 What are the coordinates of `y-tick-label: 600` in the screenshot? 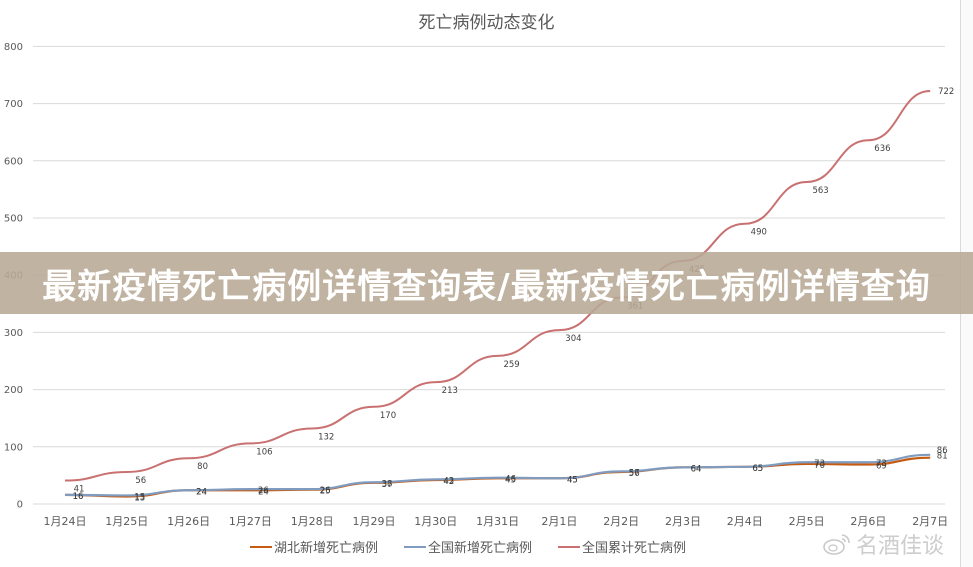 It's located at (13, 161).